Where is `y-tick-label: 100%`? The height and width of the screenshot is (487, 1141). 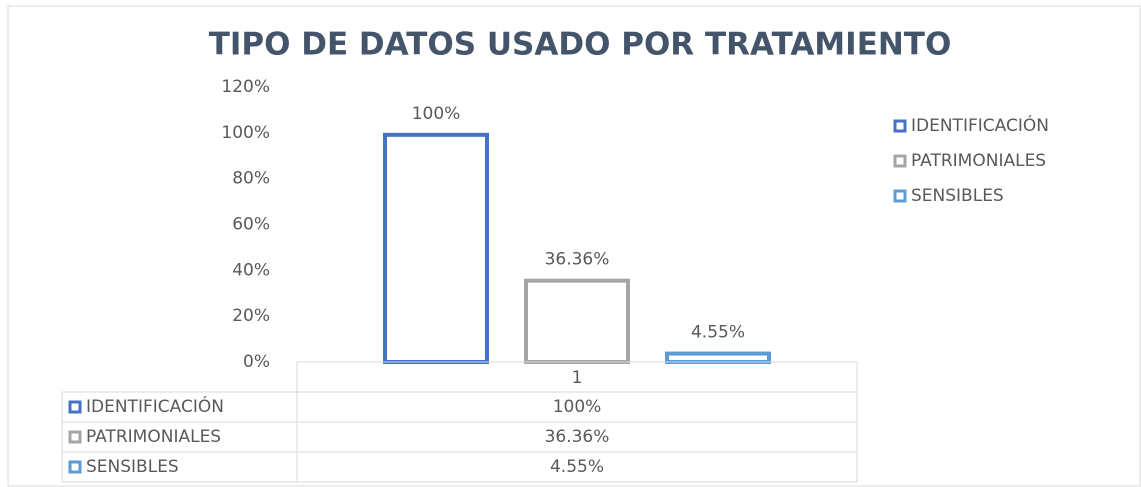 y-tick-label: 100% is located at coordinates (245, 133).